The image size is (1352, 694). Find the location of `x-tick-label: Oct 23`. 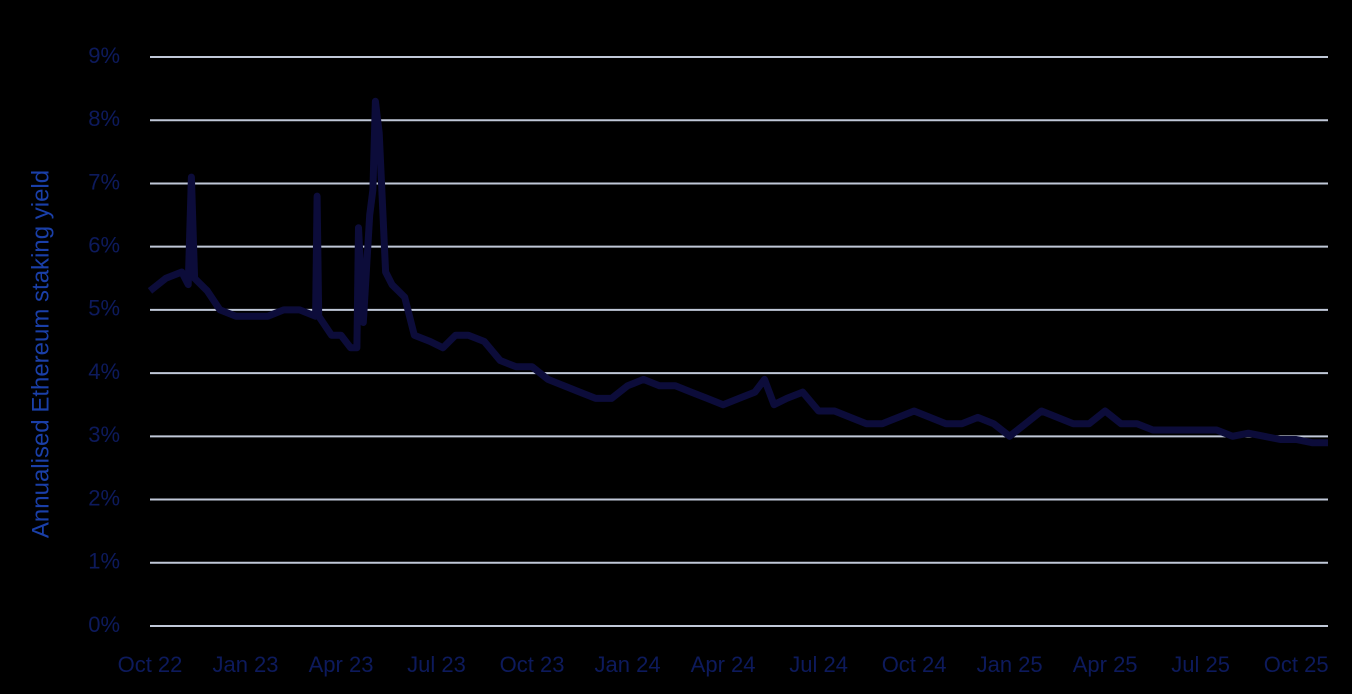

x-tick-label: Oct 23 is located at coordinates (532, 664).